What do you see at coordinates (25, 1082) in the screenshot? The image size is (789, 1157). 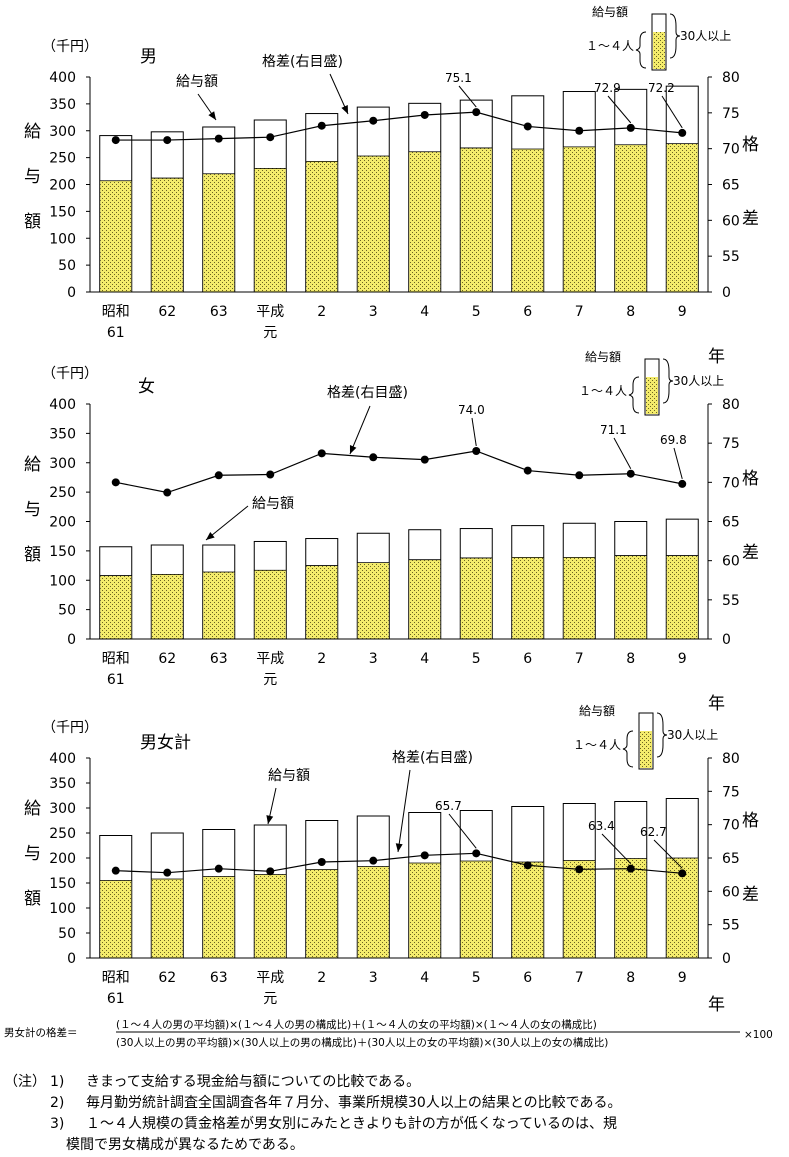 I see `notes-prefix: （注）` at bounding box center [25, 1082].